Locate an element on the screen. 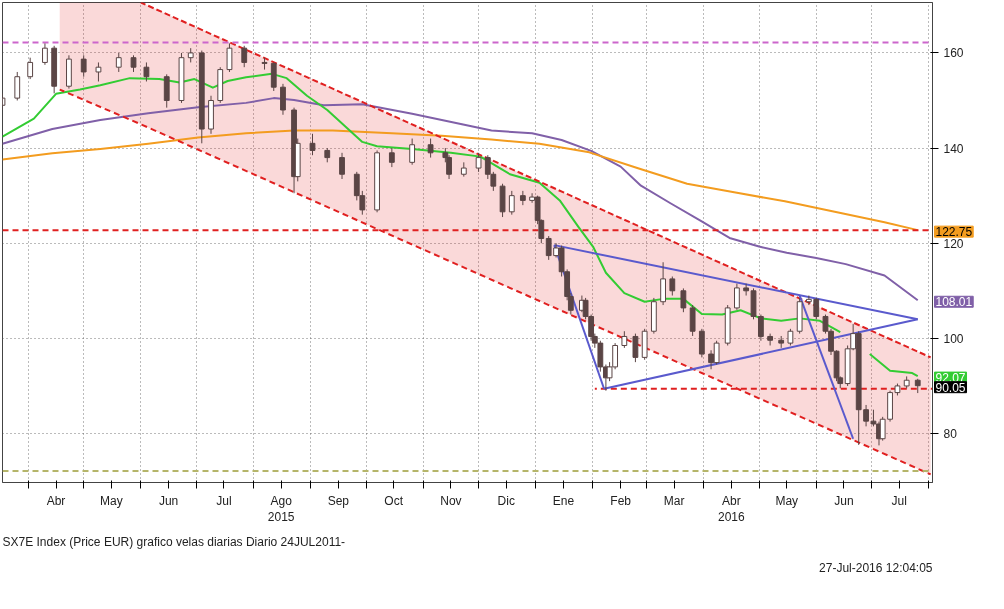  data-label: 122.75 is located at coordinates (954, 232).